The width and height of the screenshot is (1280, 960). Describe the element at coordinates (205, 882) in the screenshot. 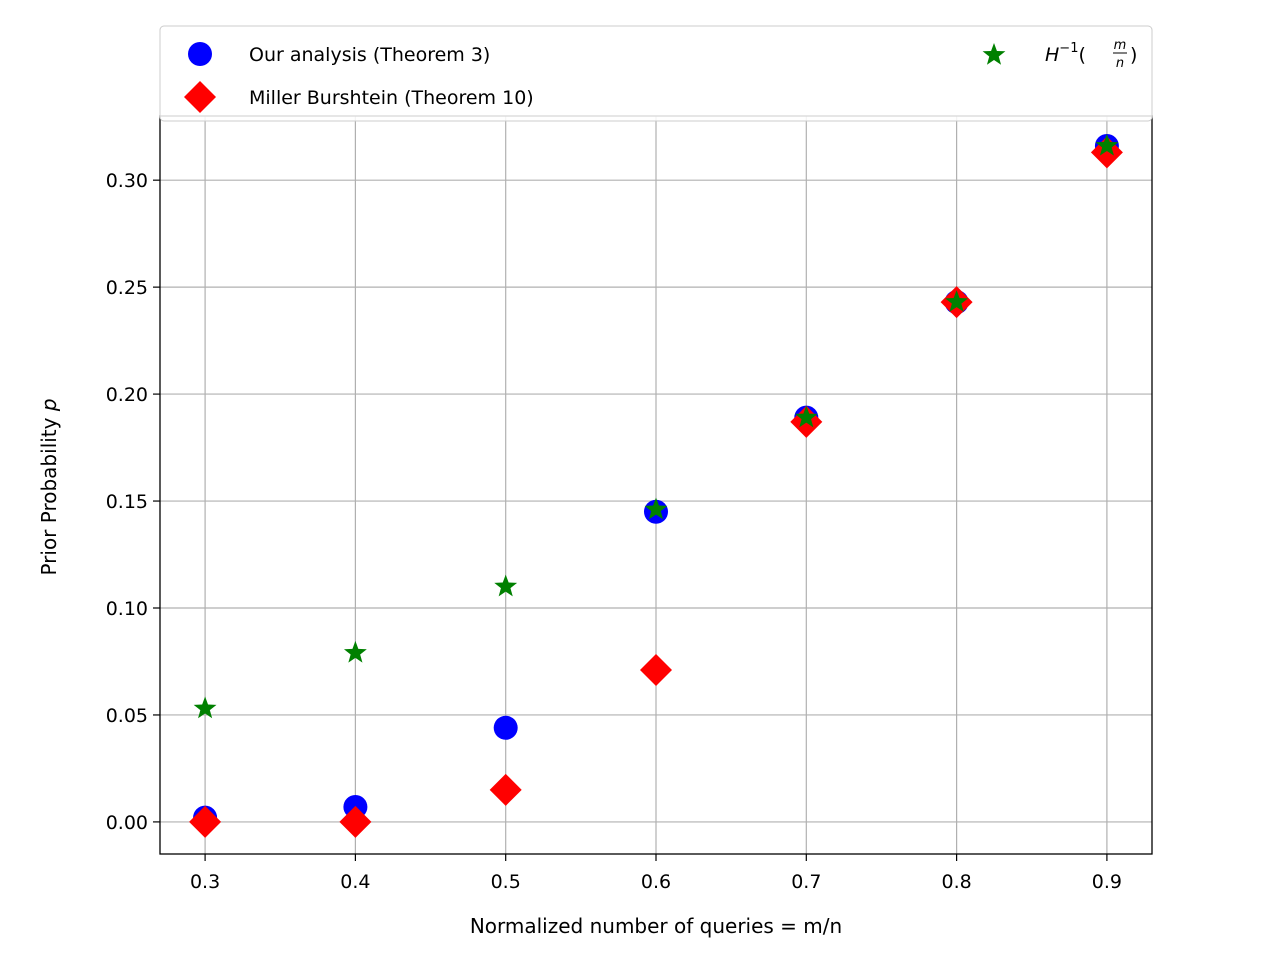

I see `x-tick-label: 0.3` at that location.